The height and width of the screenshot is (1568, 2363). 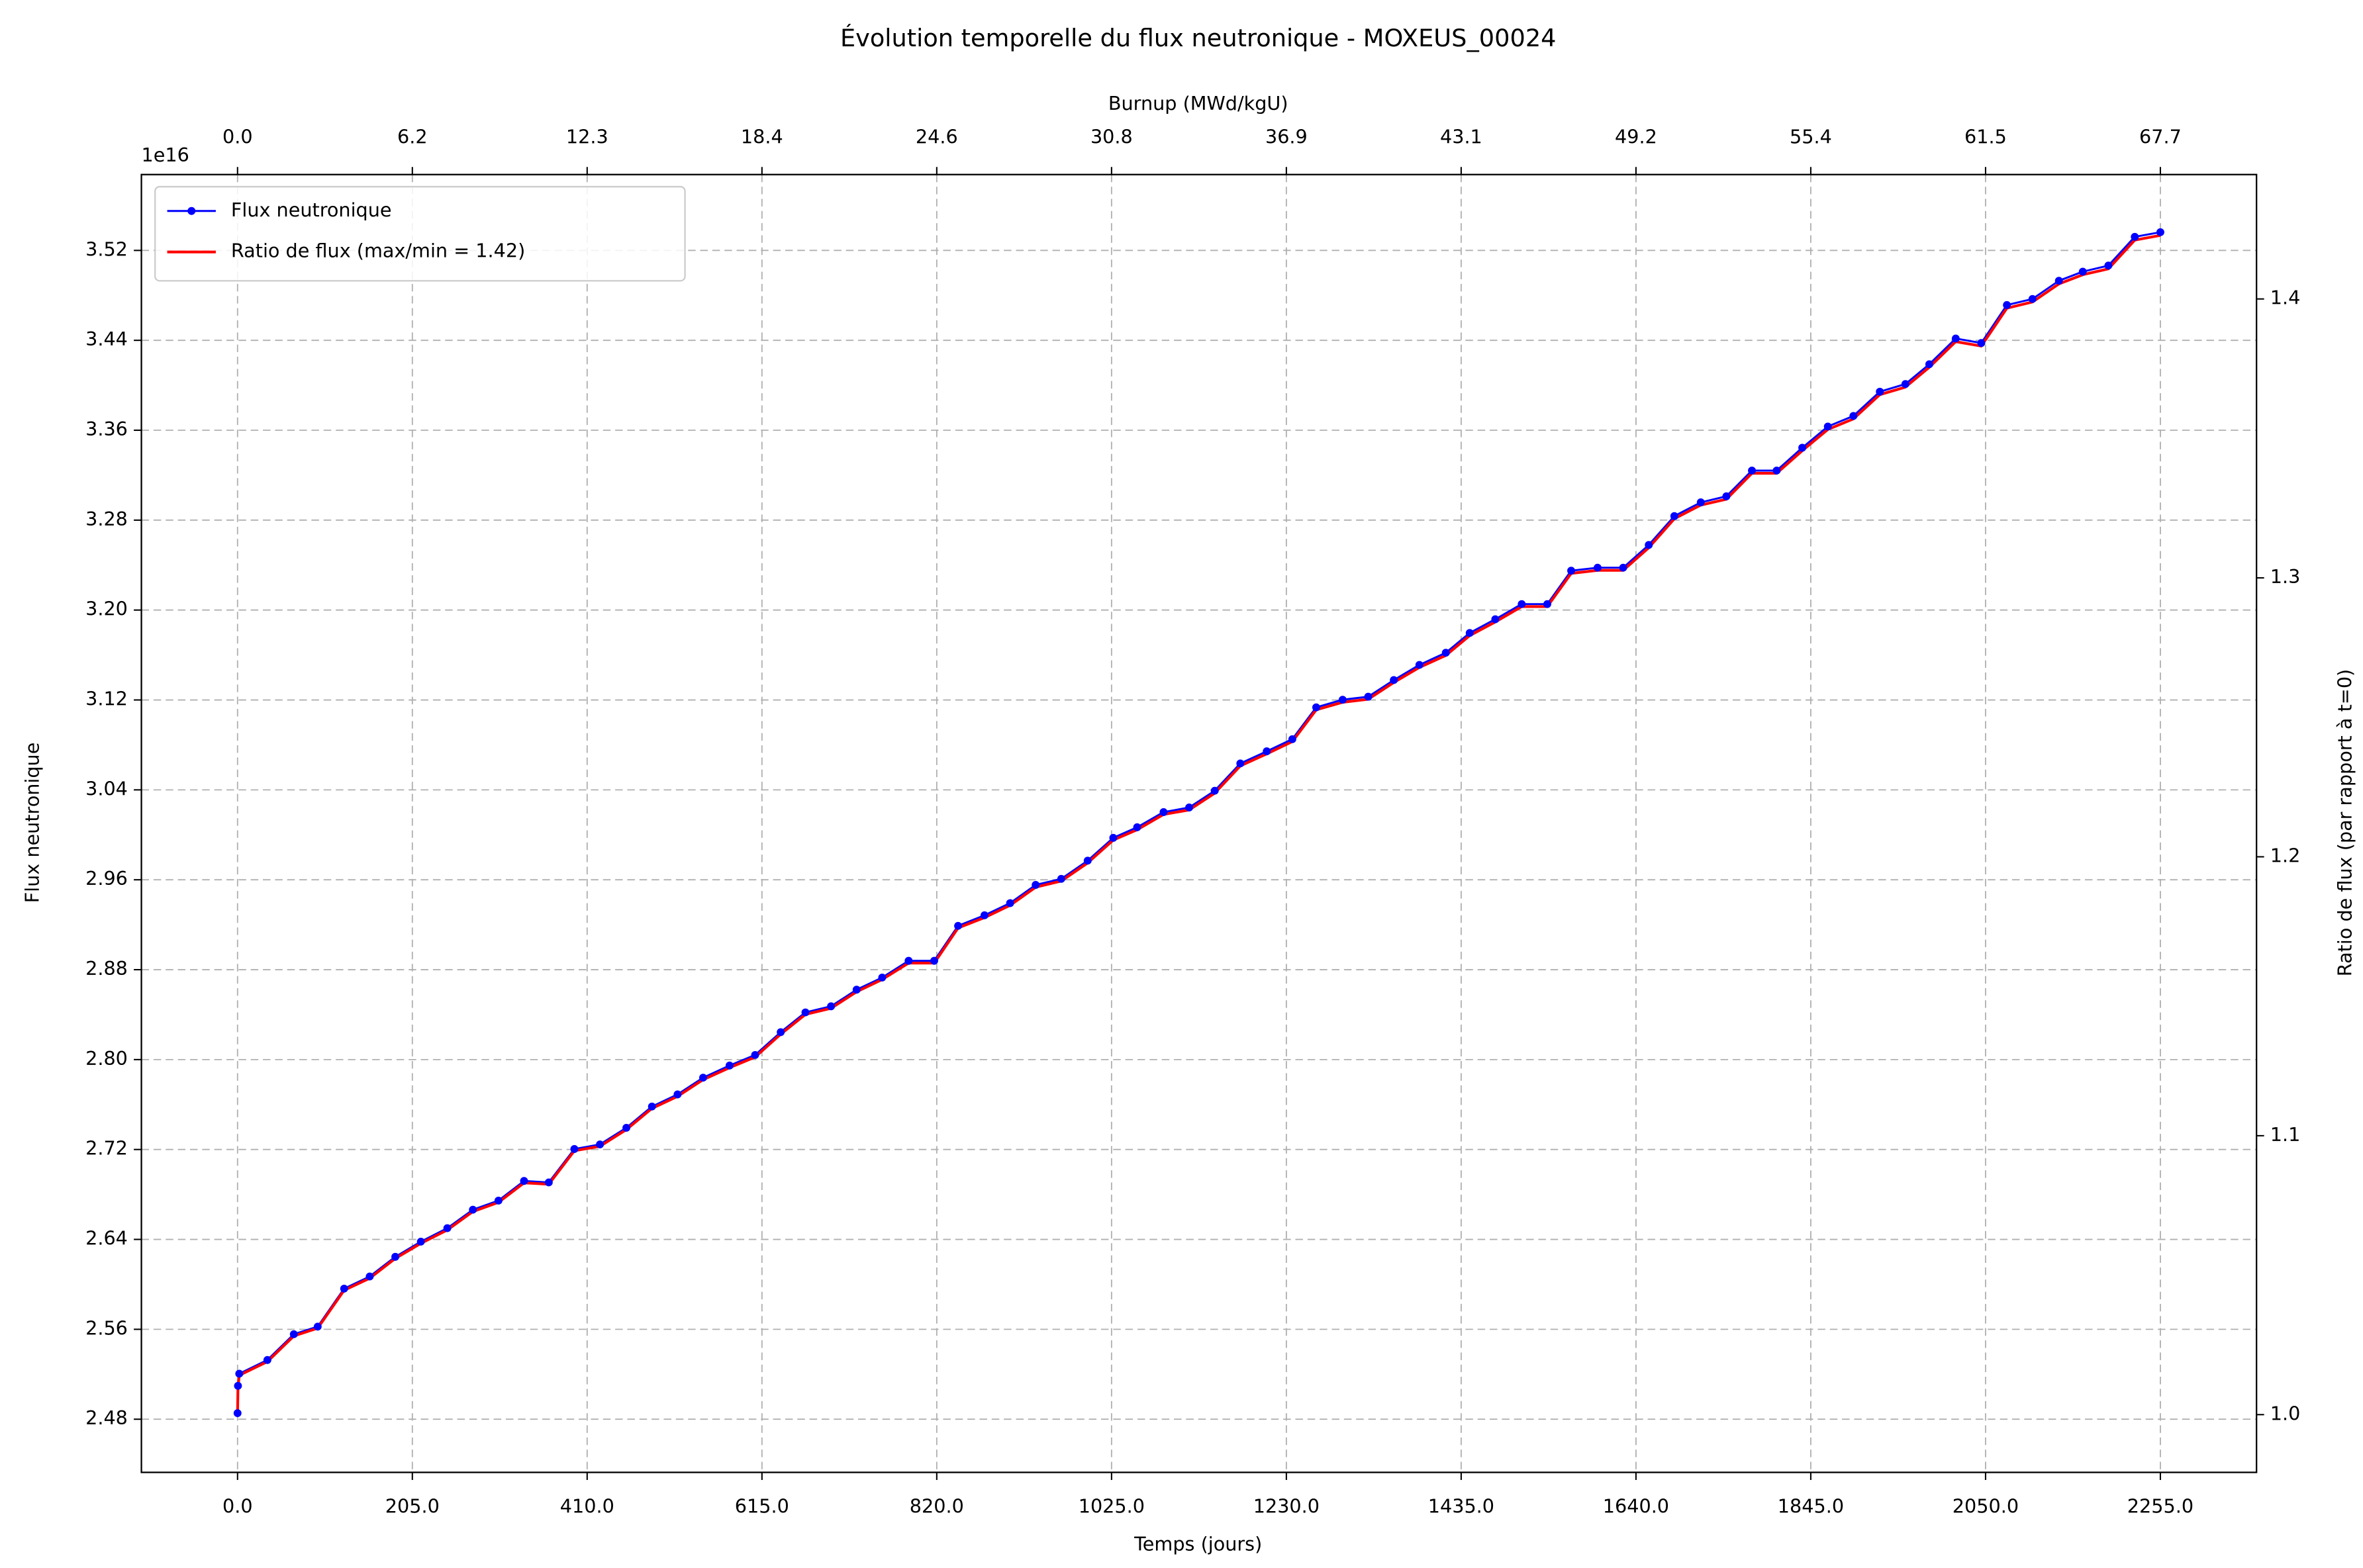 I want to click on x-tick-label: 820.0, so click(x=937, y=1506).